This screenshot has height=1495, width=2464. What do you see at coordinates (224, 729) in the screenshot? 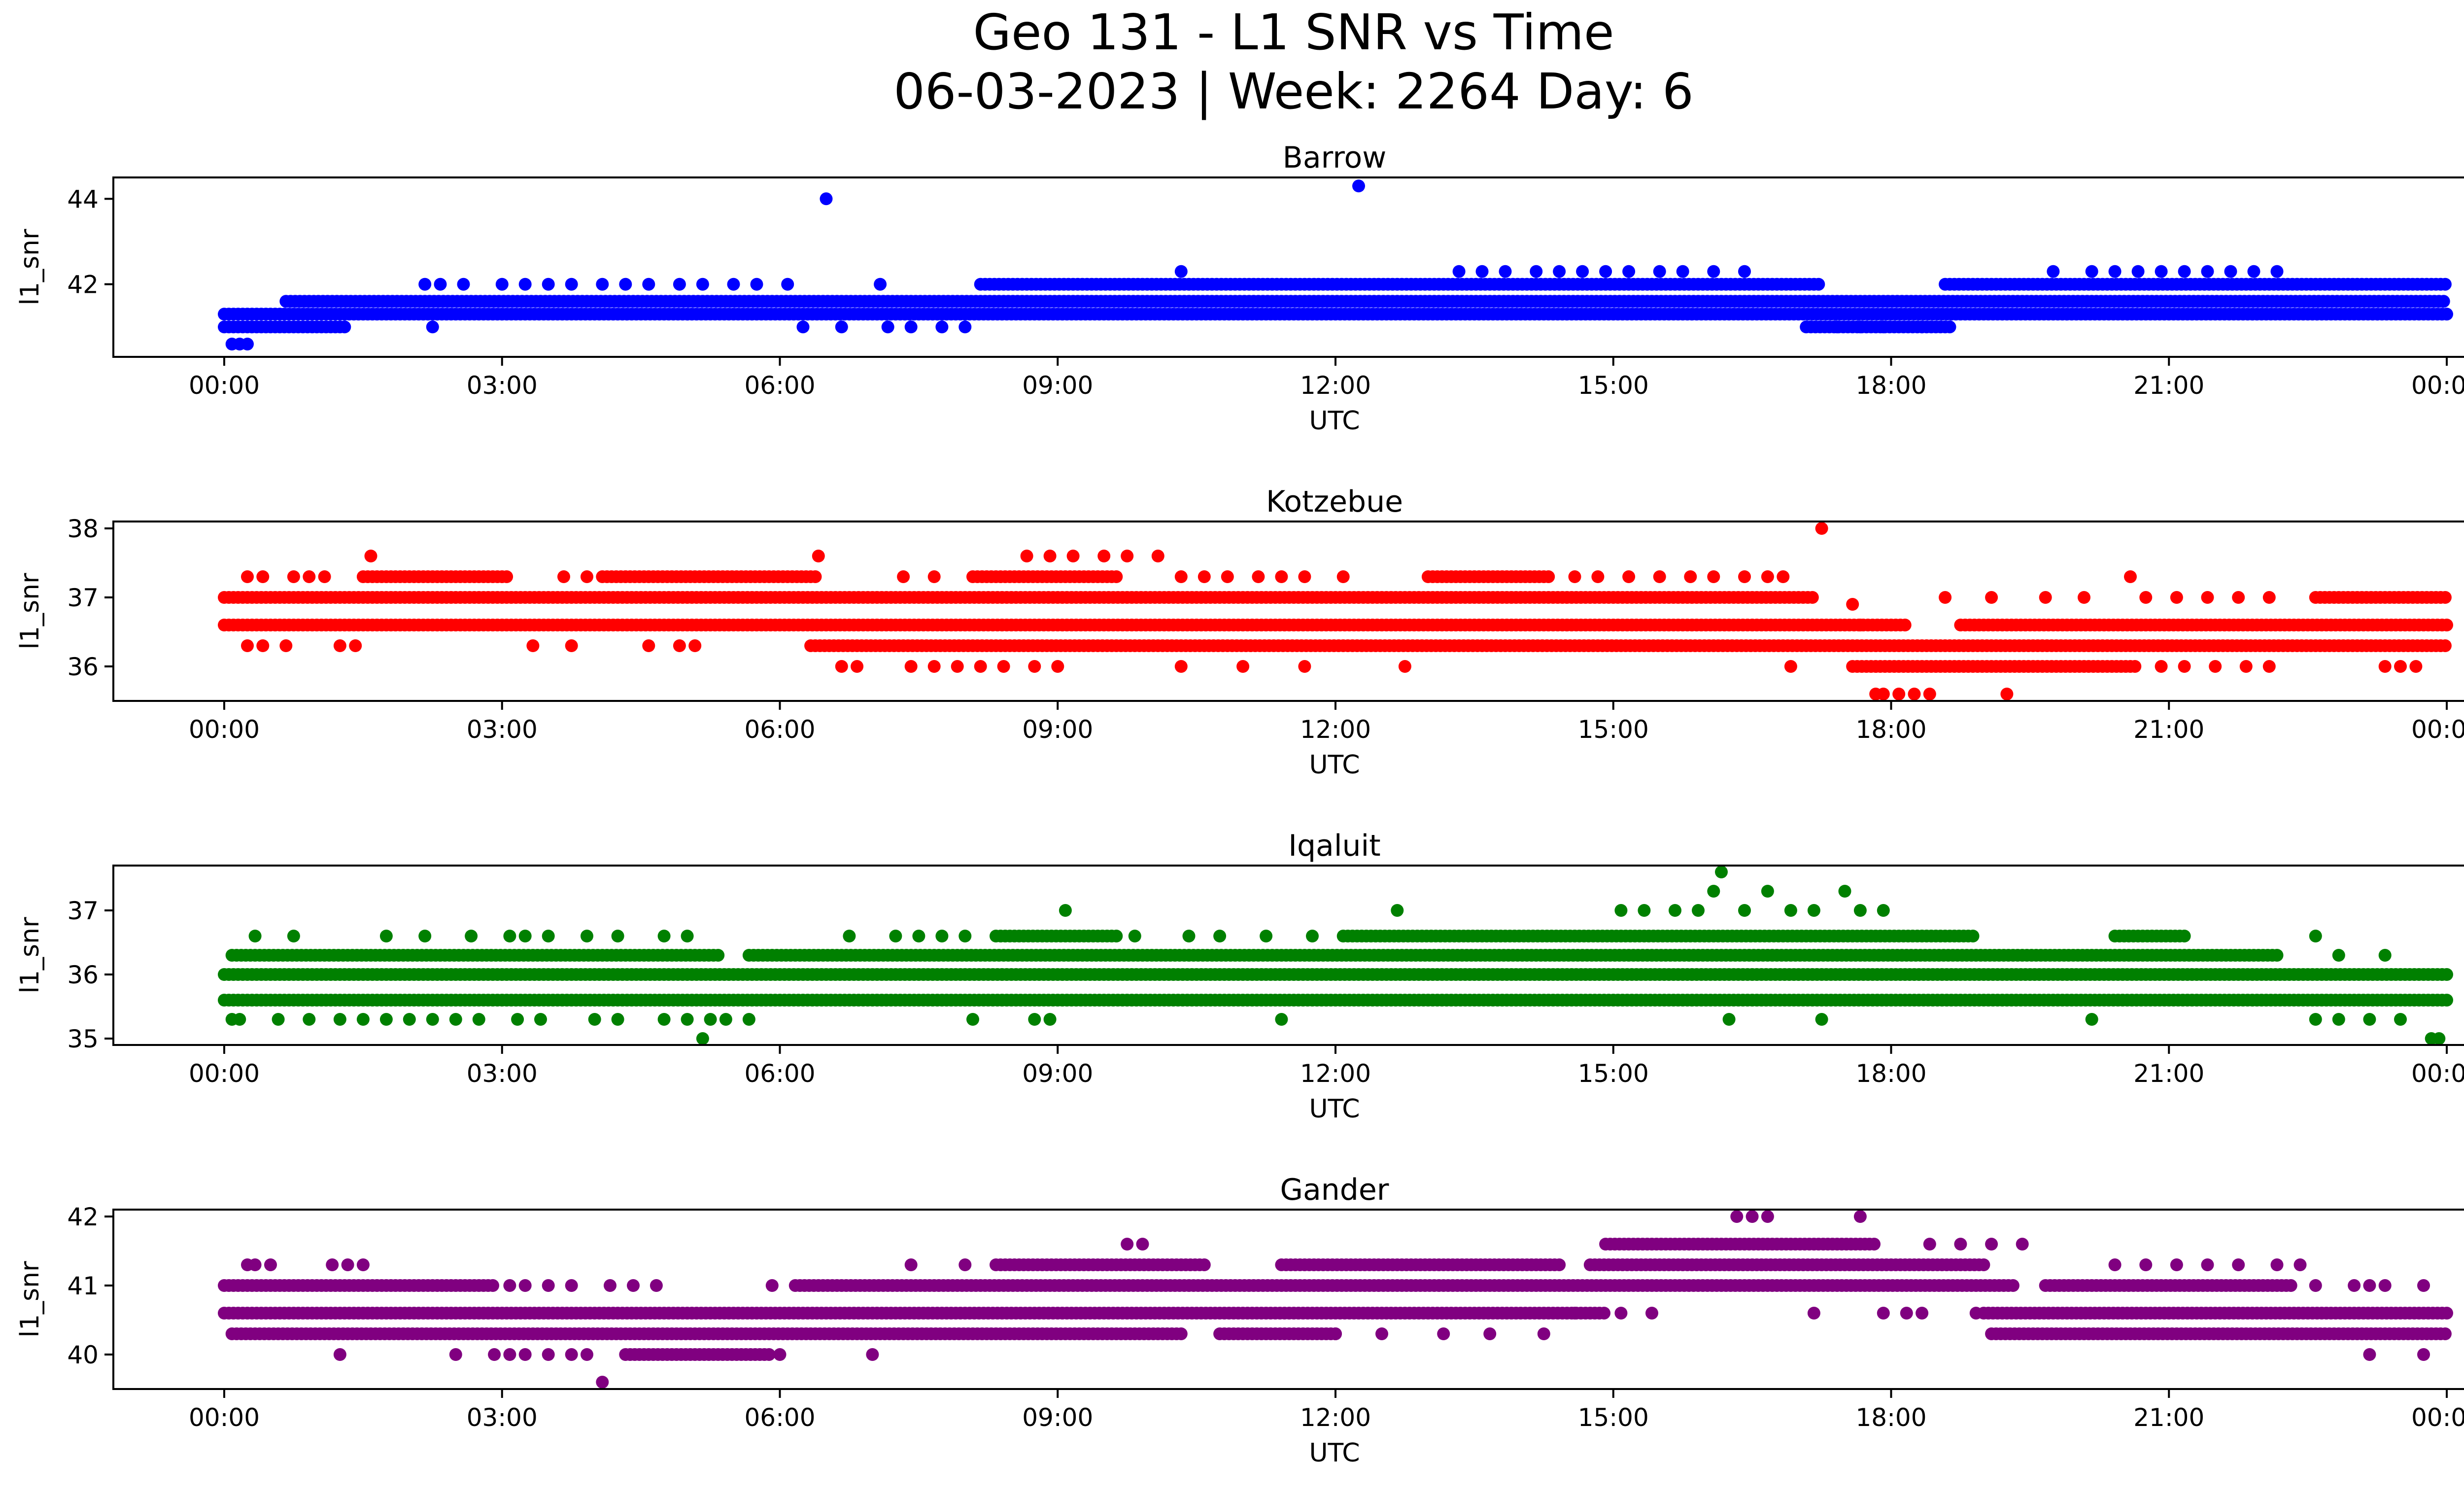
I see `x-tick-label: 00:00` at bounding box center [224, 729].